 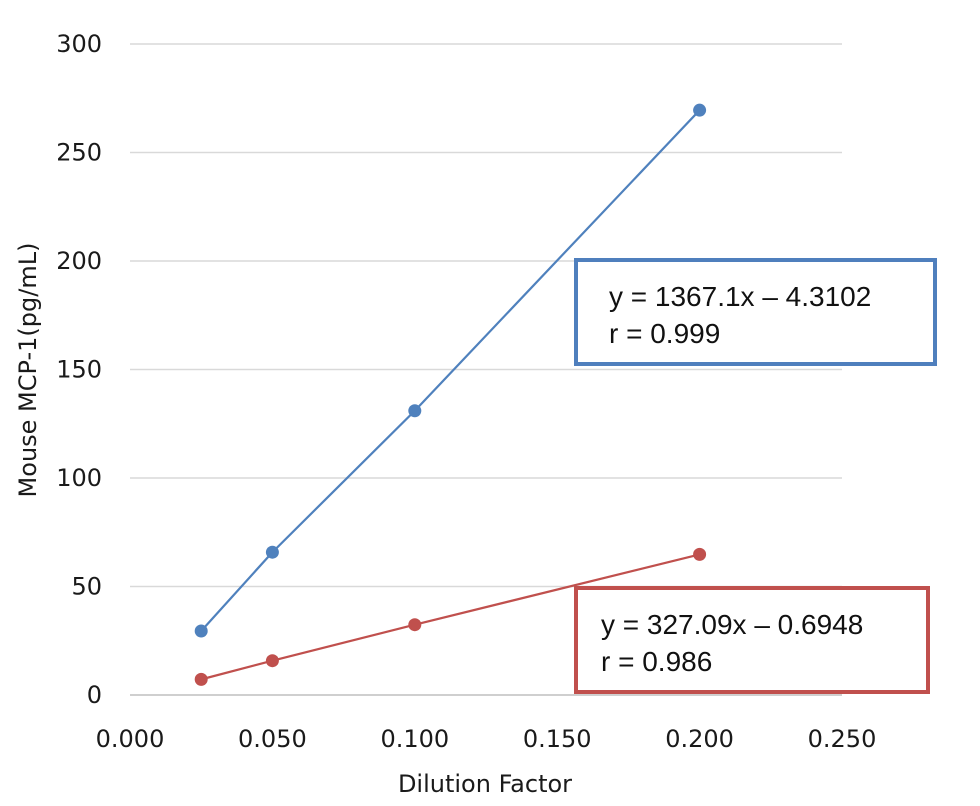 I want to click on y-tick-label: 100, so click(x=79, y=478).